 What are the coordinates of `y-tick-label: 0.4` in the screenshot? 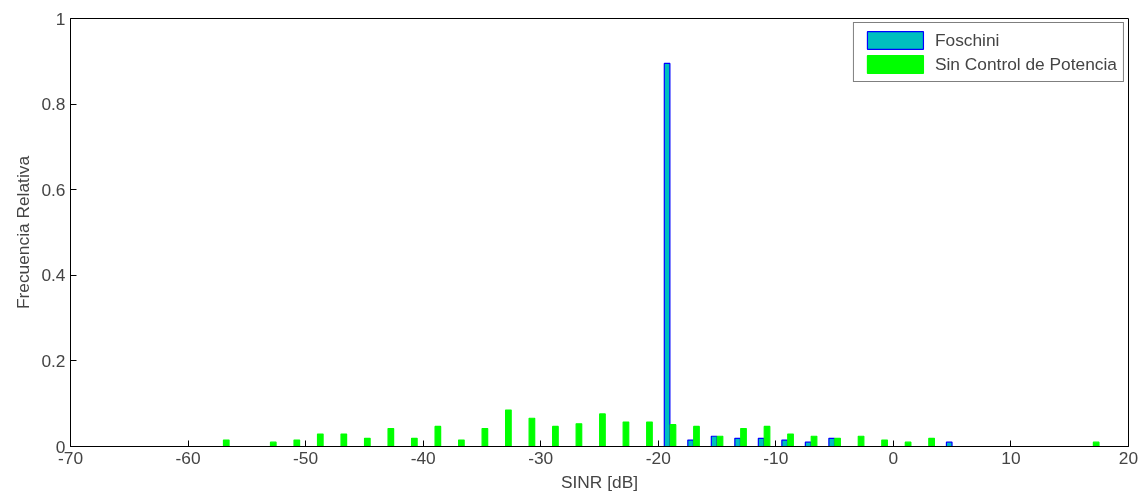 It's located at (53, 275).